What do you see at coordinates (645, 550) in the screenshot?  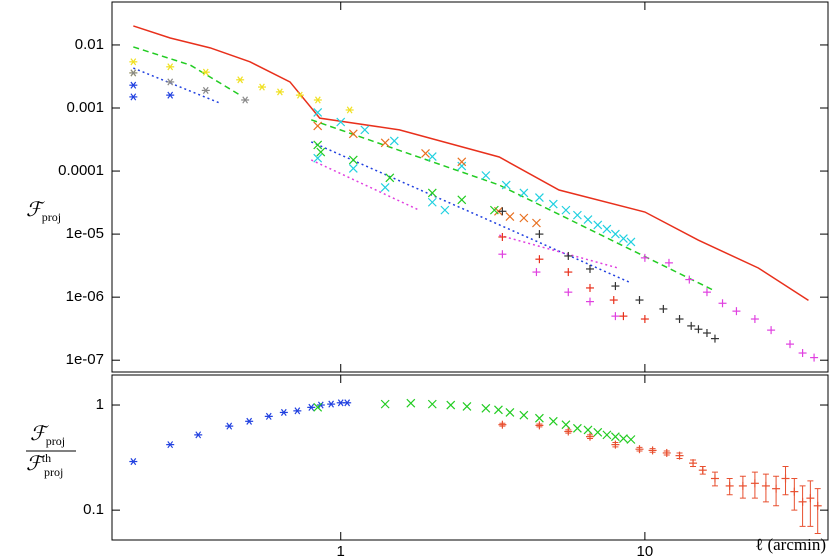 I see `x-tick-label: 10` at bounding box center [645, 550].